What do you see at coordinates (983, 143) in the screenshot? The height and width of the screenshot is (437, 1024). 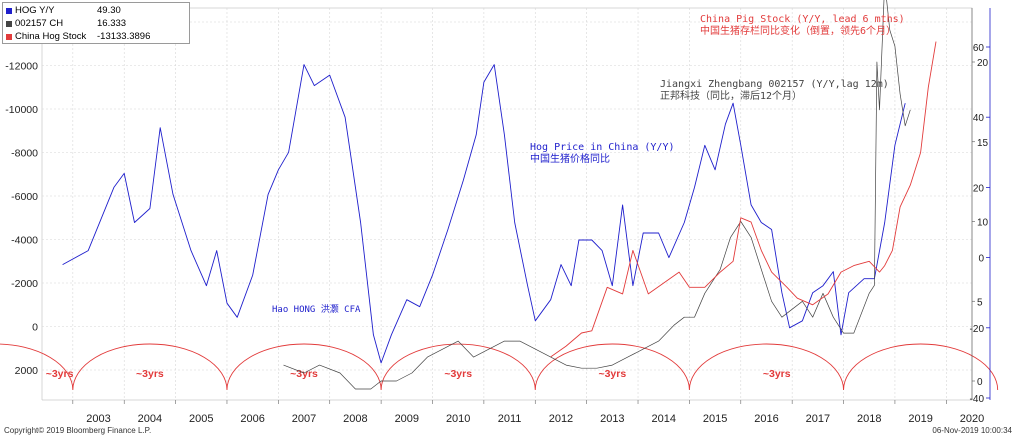 I see `right-inner-tick-label: 15` at bounding box center [983, 143].